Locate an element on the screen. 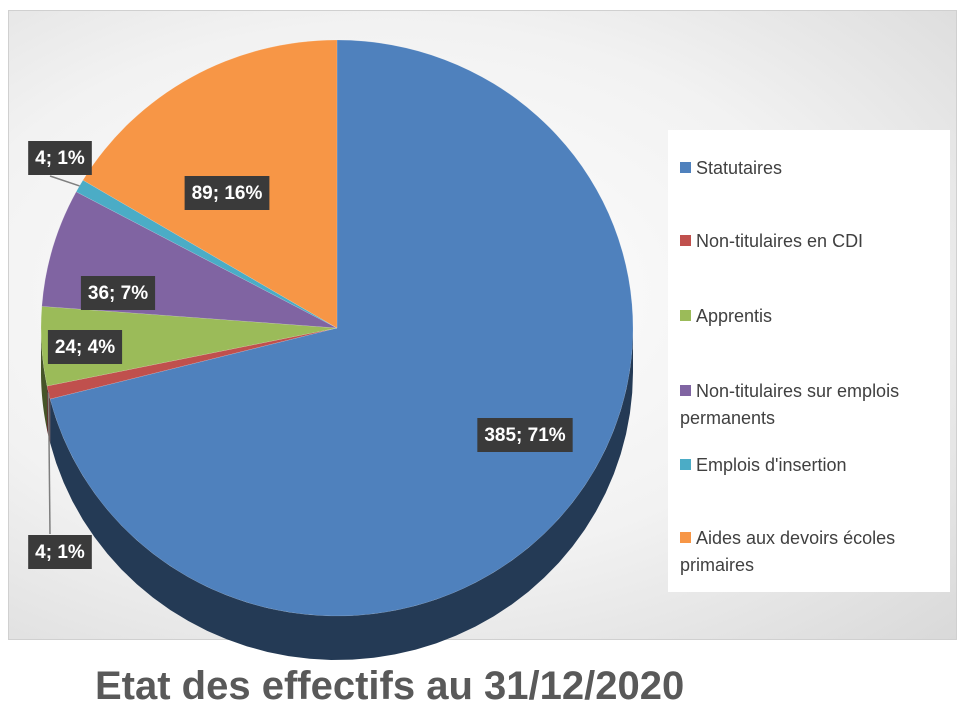  data-label-text: 385; 71% is located at coordinates (524, 435).